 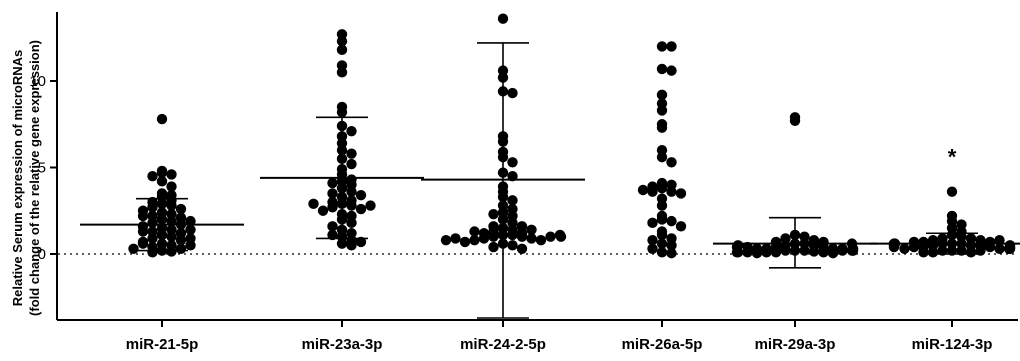 I want to click on x-tick-label-miR-24-2-5p: miR-24-2-5p, so click(x=503, y=344).